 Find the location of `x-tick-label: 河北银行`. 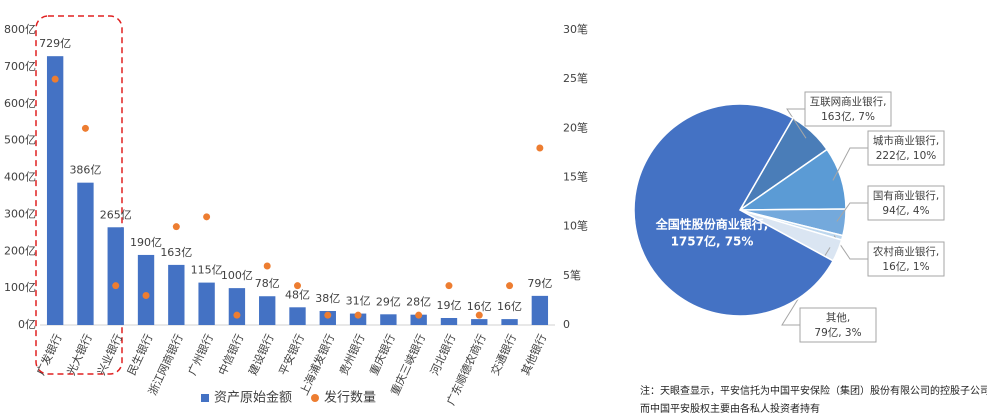

x-tick-label: 河北银行 is located at coordinates (442, 355).